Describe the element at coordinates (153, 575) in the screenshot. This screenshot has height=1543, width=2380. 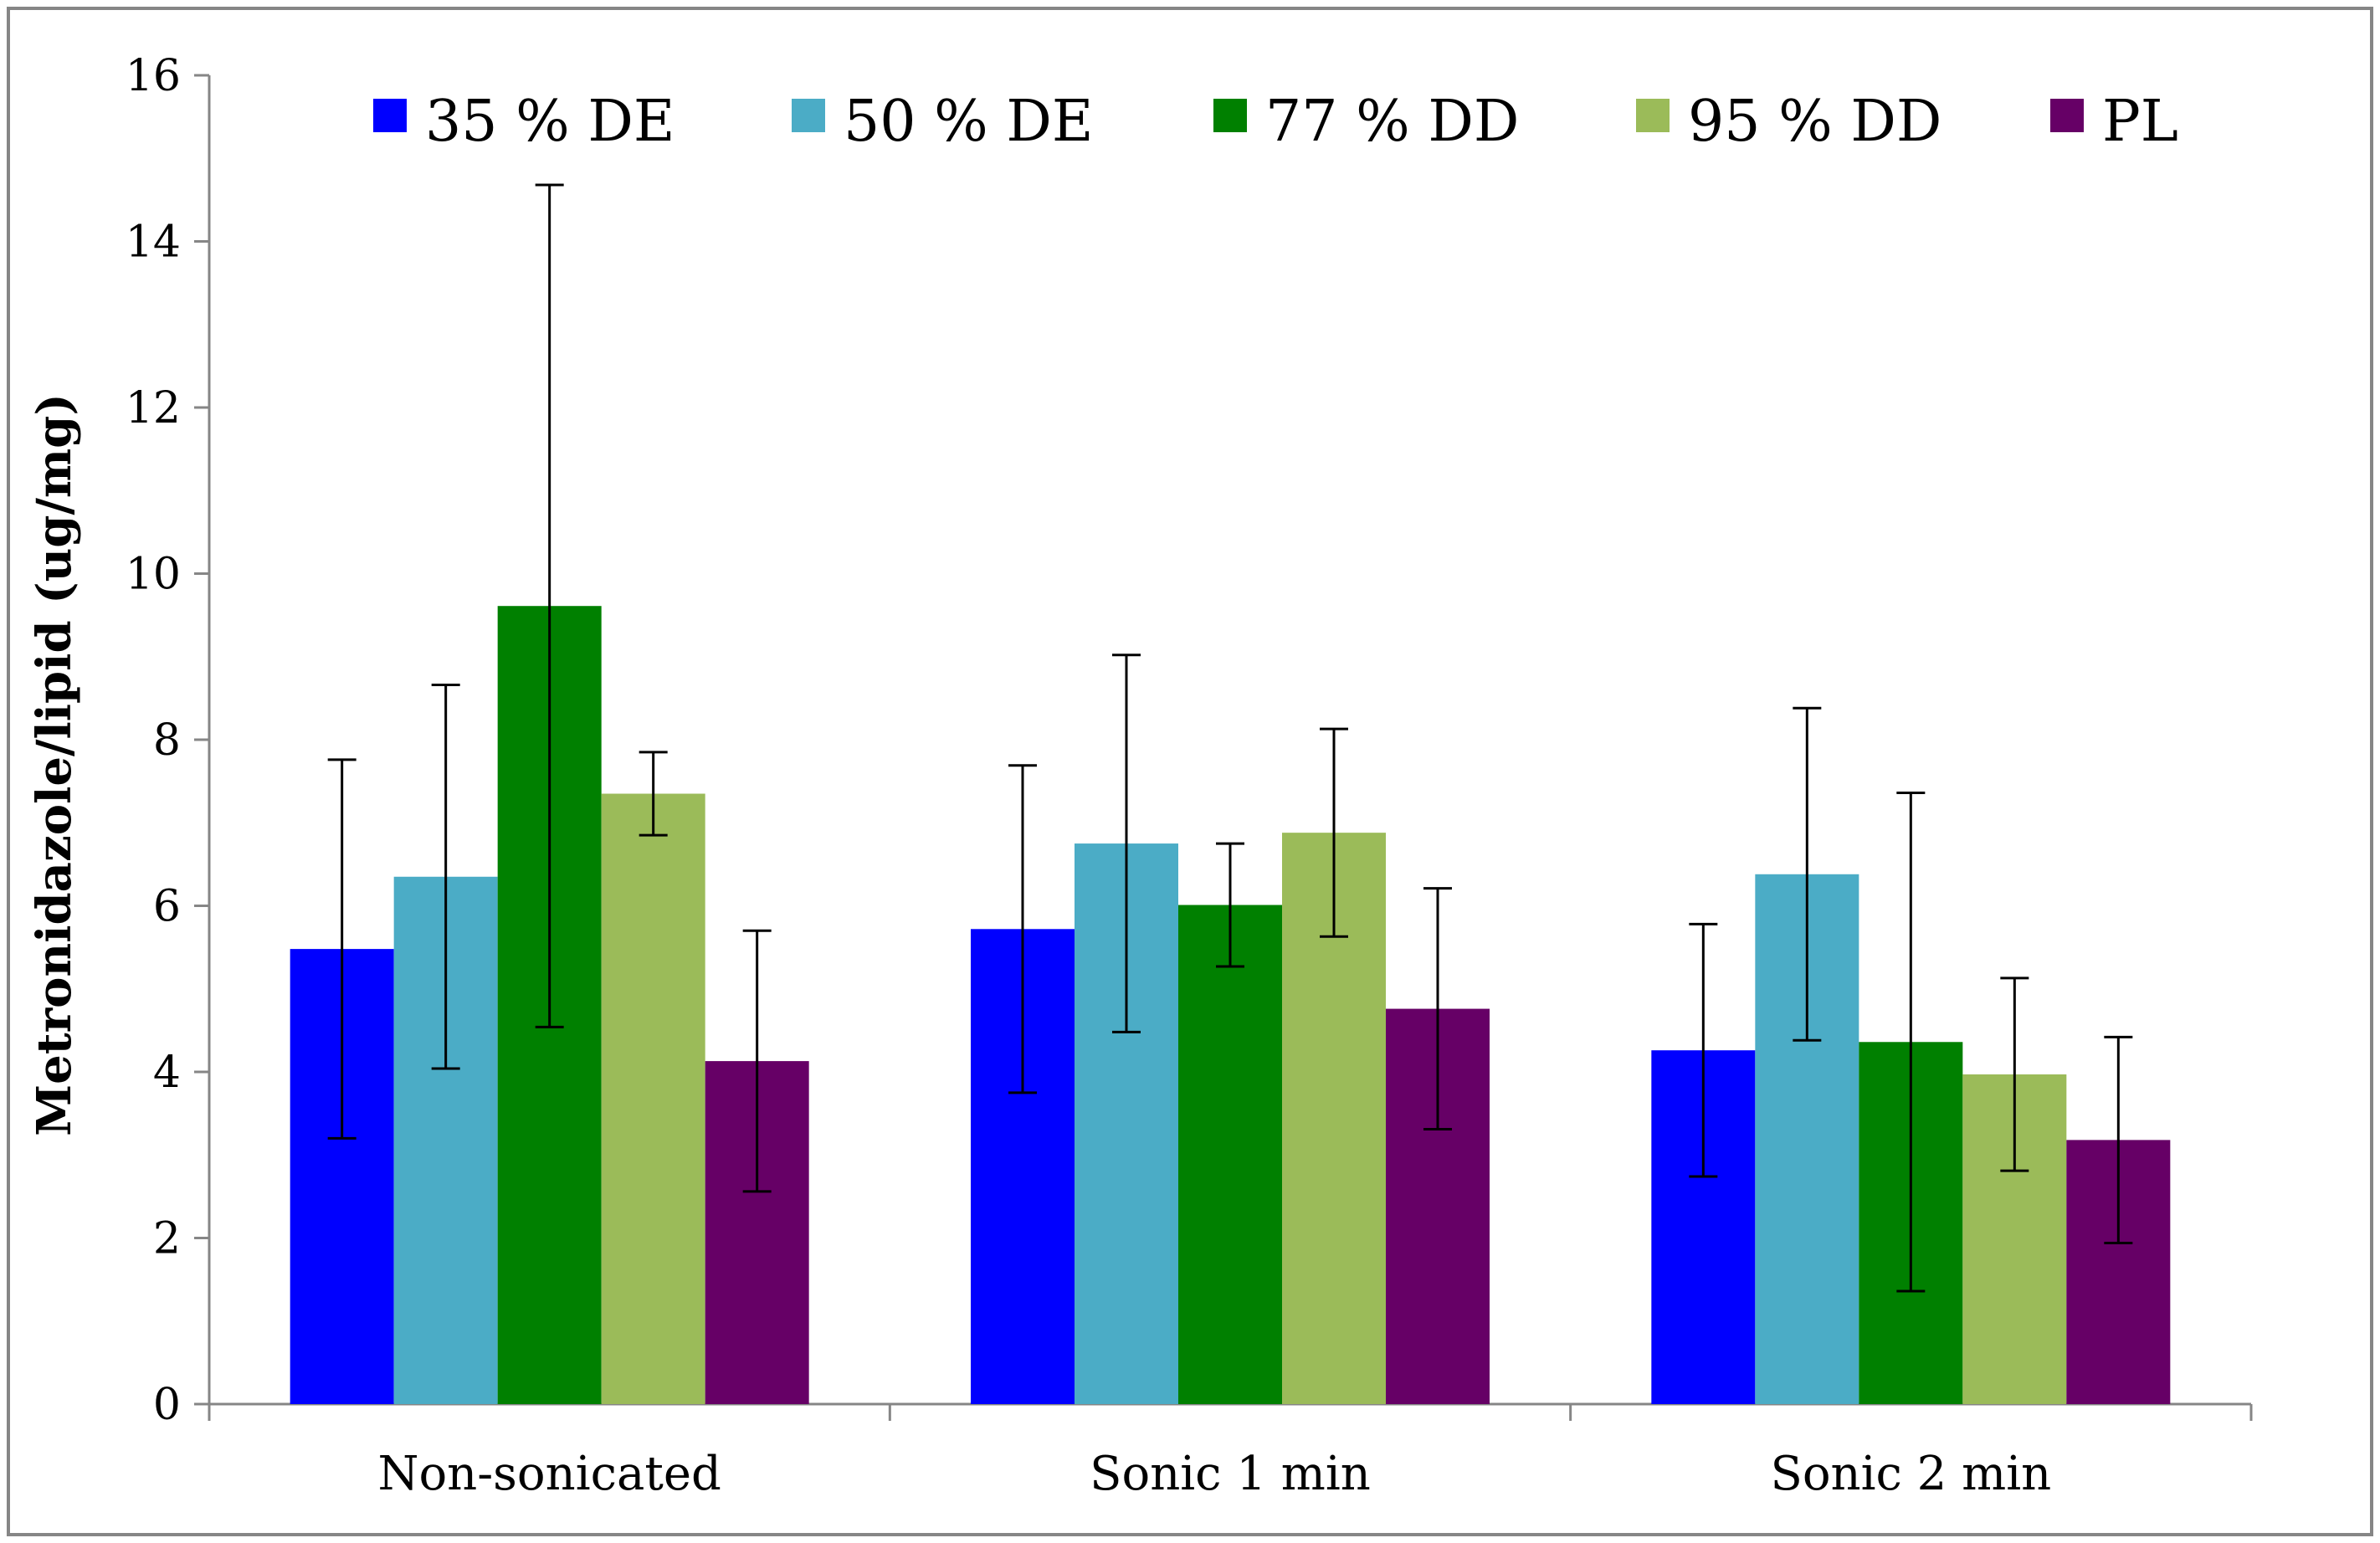
I see `y-tick-label: 10` at that location.